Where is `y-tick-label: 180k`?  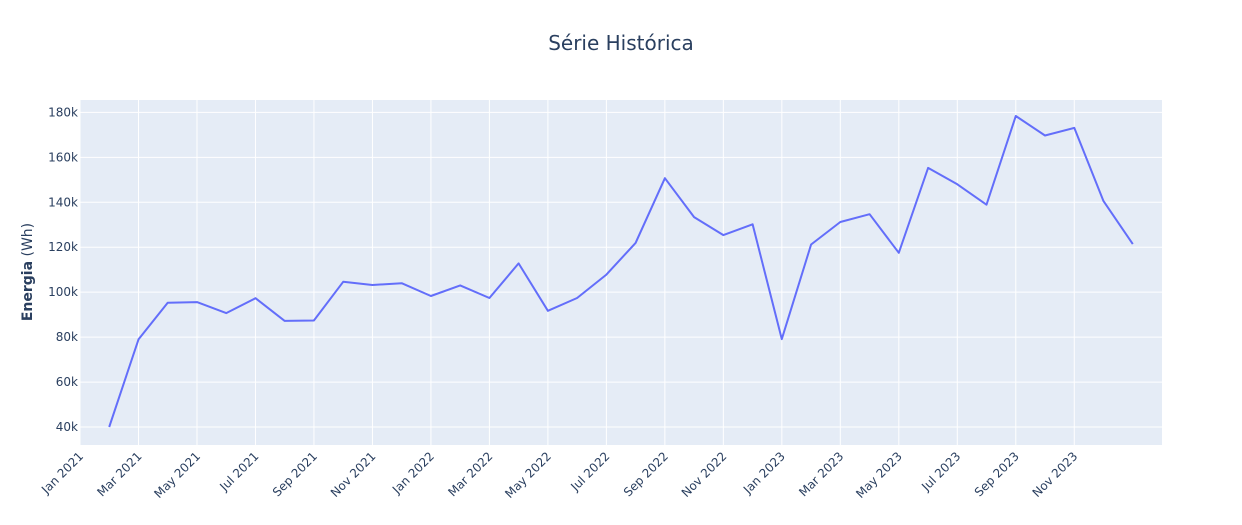 y-tick-label: 180k is located at coordinates (63, 112).